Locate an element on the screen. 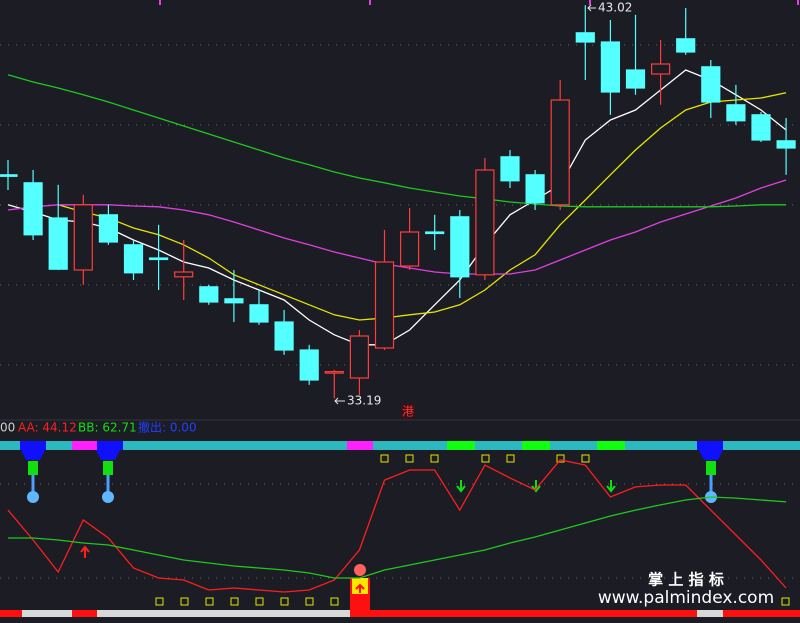  arrows is located at coordinates (348, 545).